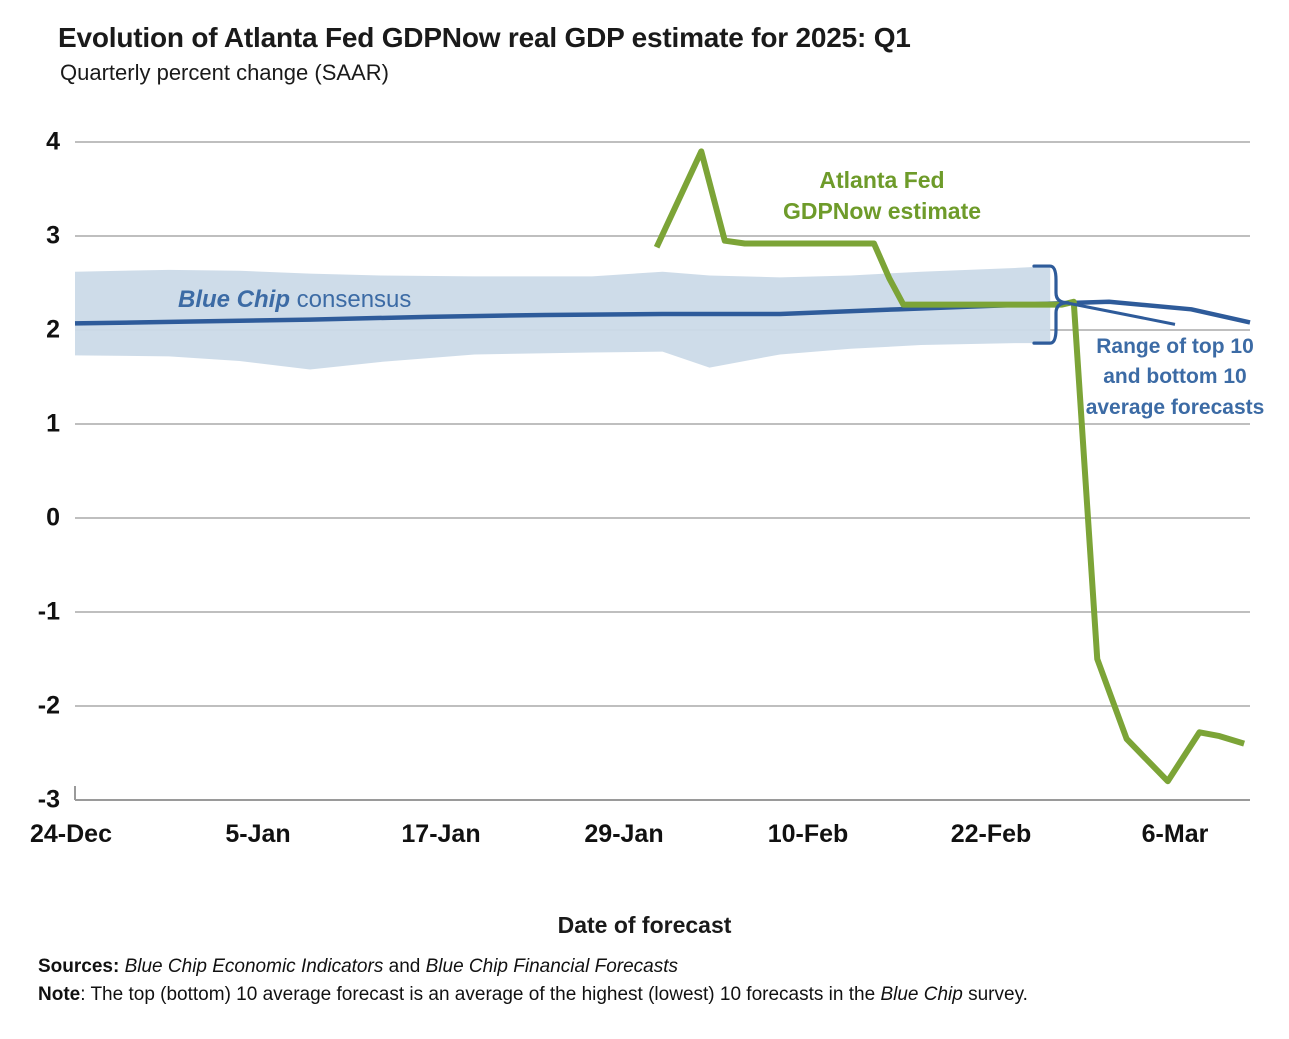 This screenshot has width=1289, height=1039. What do you see at coordinates (921, 994) in the screenshot?
I see `footnote-note-italic: Blue Chip` at bounding box center [921, 994].